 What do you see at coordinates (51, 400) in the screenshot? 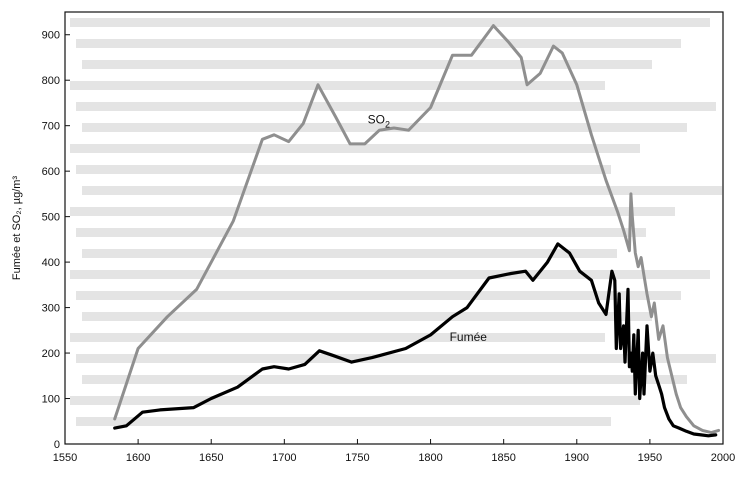
I see `y-tick-label: 100` at bounding box center [51, 400].